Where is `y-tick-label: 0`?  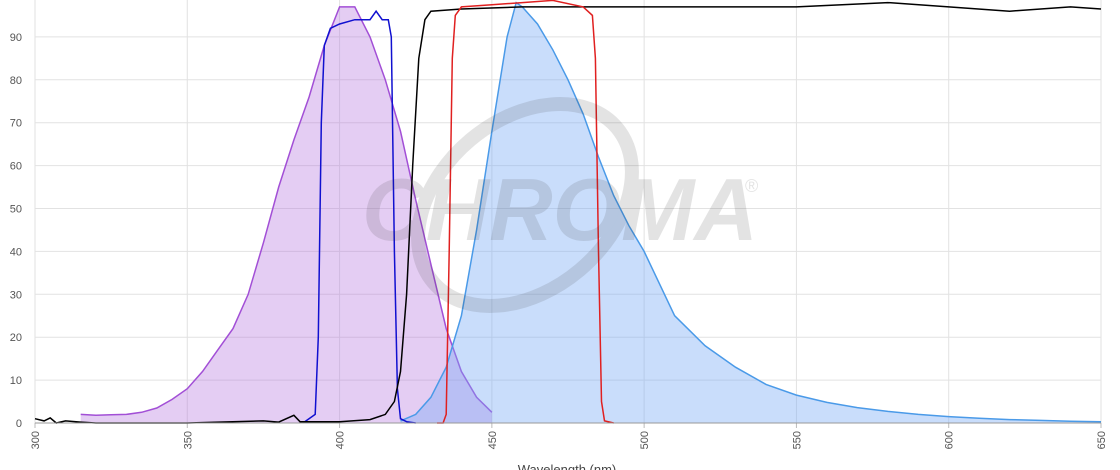
y-tick-label: 0 is located at coordinates (19, 424).